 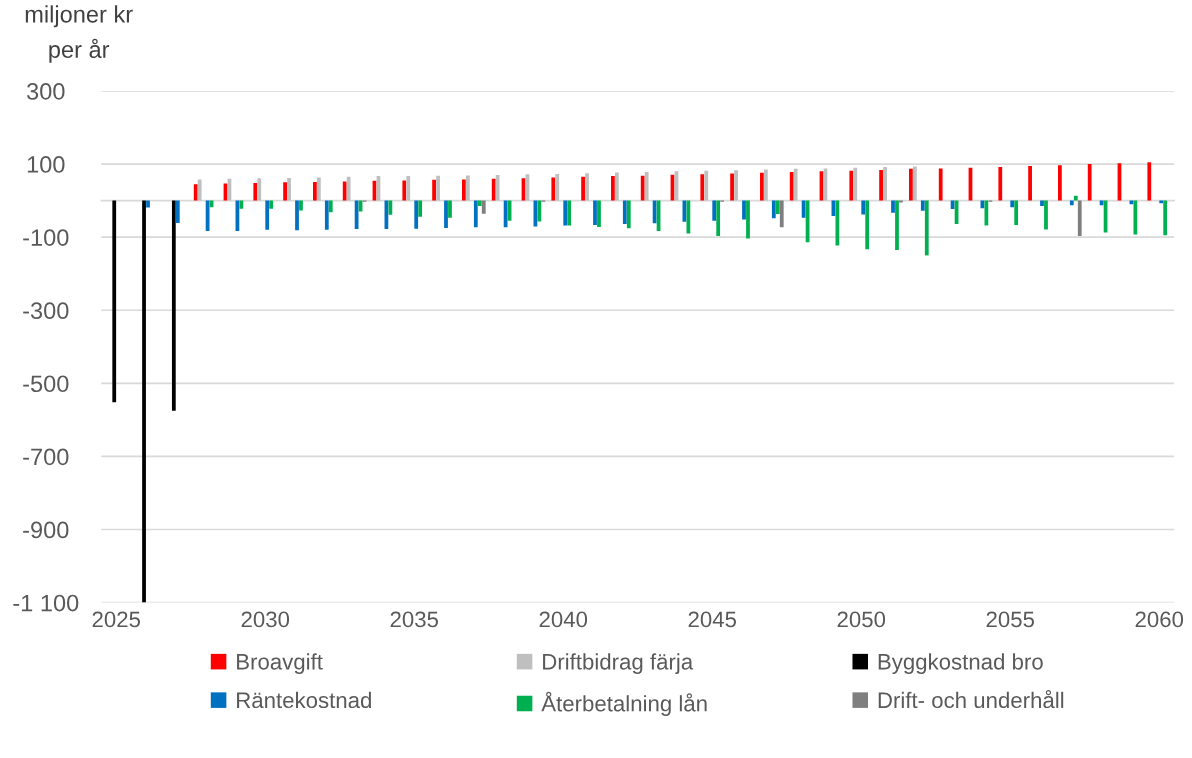 I want to click on y-tick-label: 300, so click(x=45, y=91).